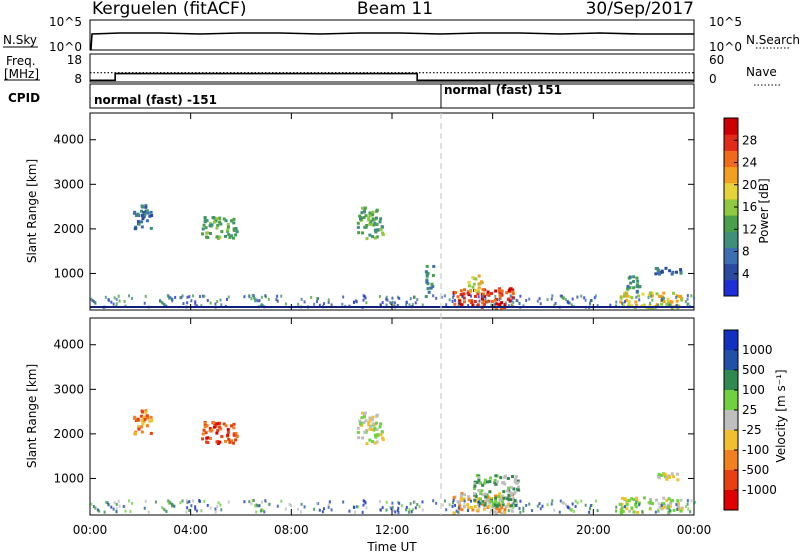 This screenshot has height=558, width=800. I want to click on freq-trace, so click(392, 77).